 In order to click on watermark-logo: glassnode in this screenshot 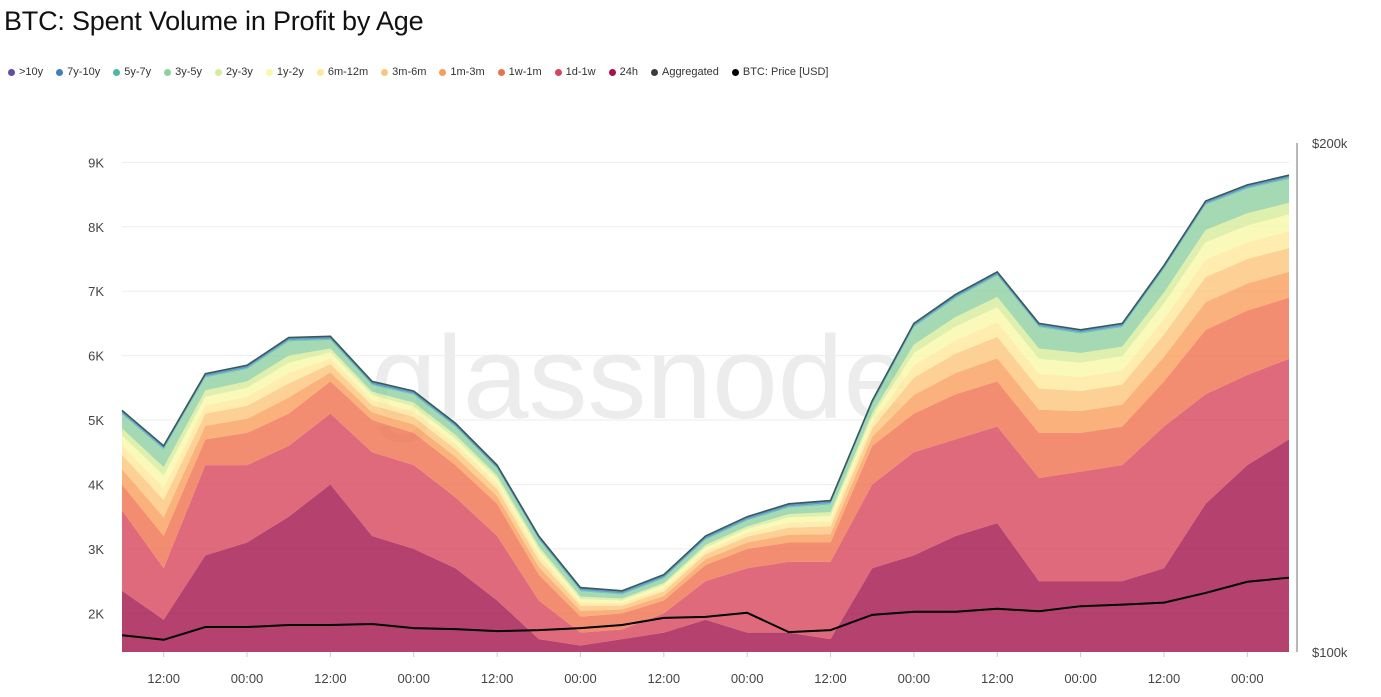, I will do `click(640, 378)`.